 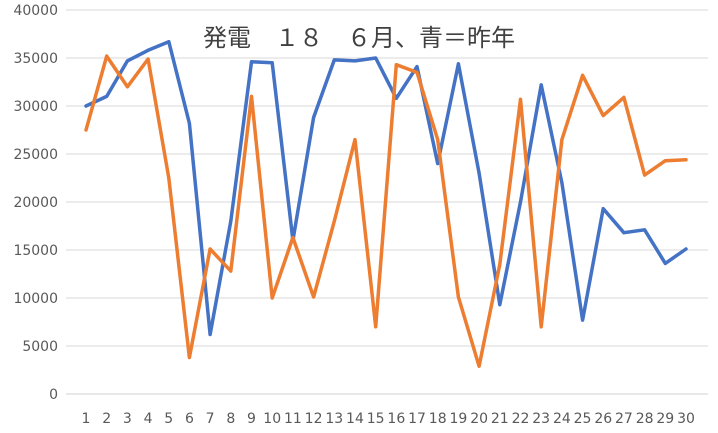 I want to click on x-tick-label: 4, so click(x=148, y=419).